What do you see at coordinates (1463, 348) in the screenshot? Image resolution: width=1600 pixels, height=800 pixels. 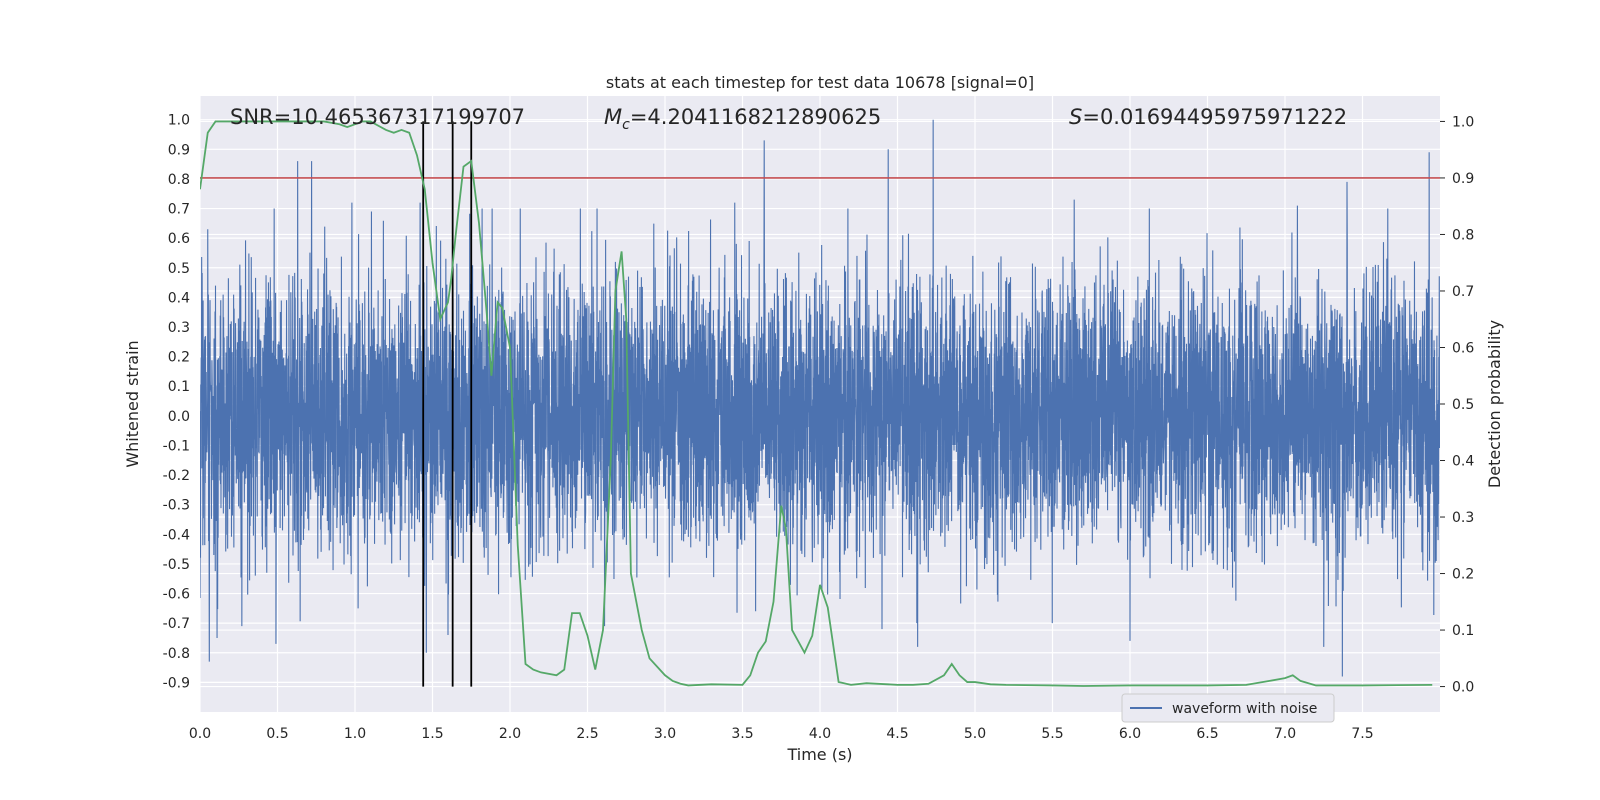 I see `y2-tick-label: 0.6` at bounding box center [1463, 348].